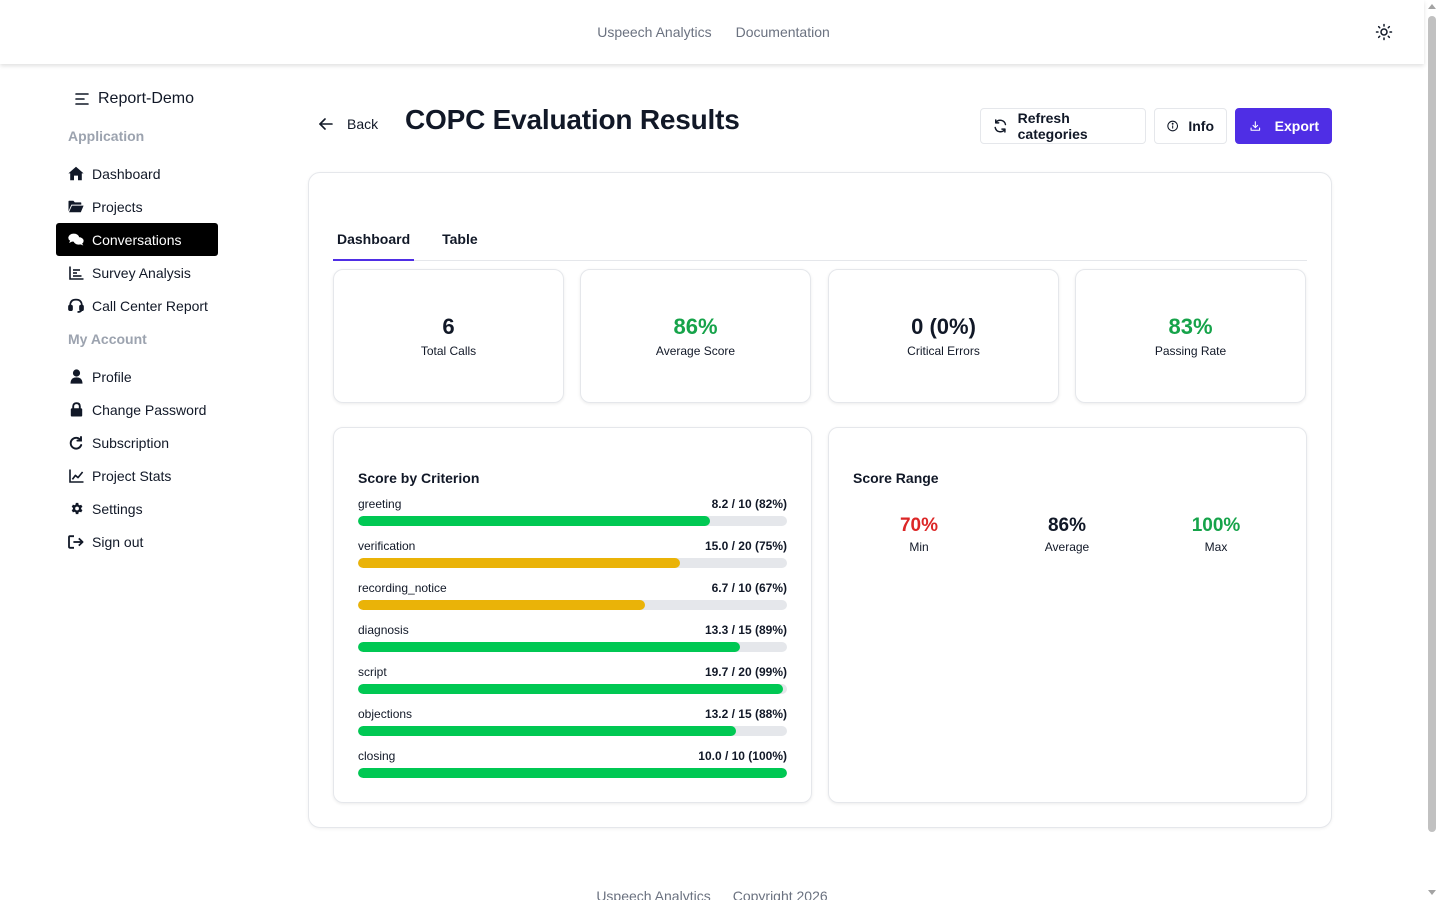 Image resolution: width=1440 pixels, height=900 pixels. I want to click on info-button: Info, so click(1190, 126).